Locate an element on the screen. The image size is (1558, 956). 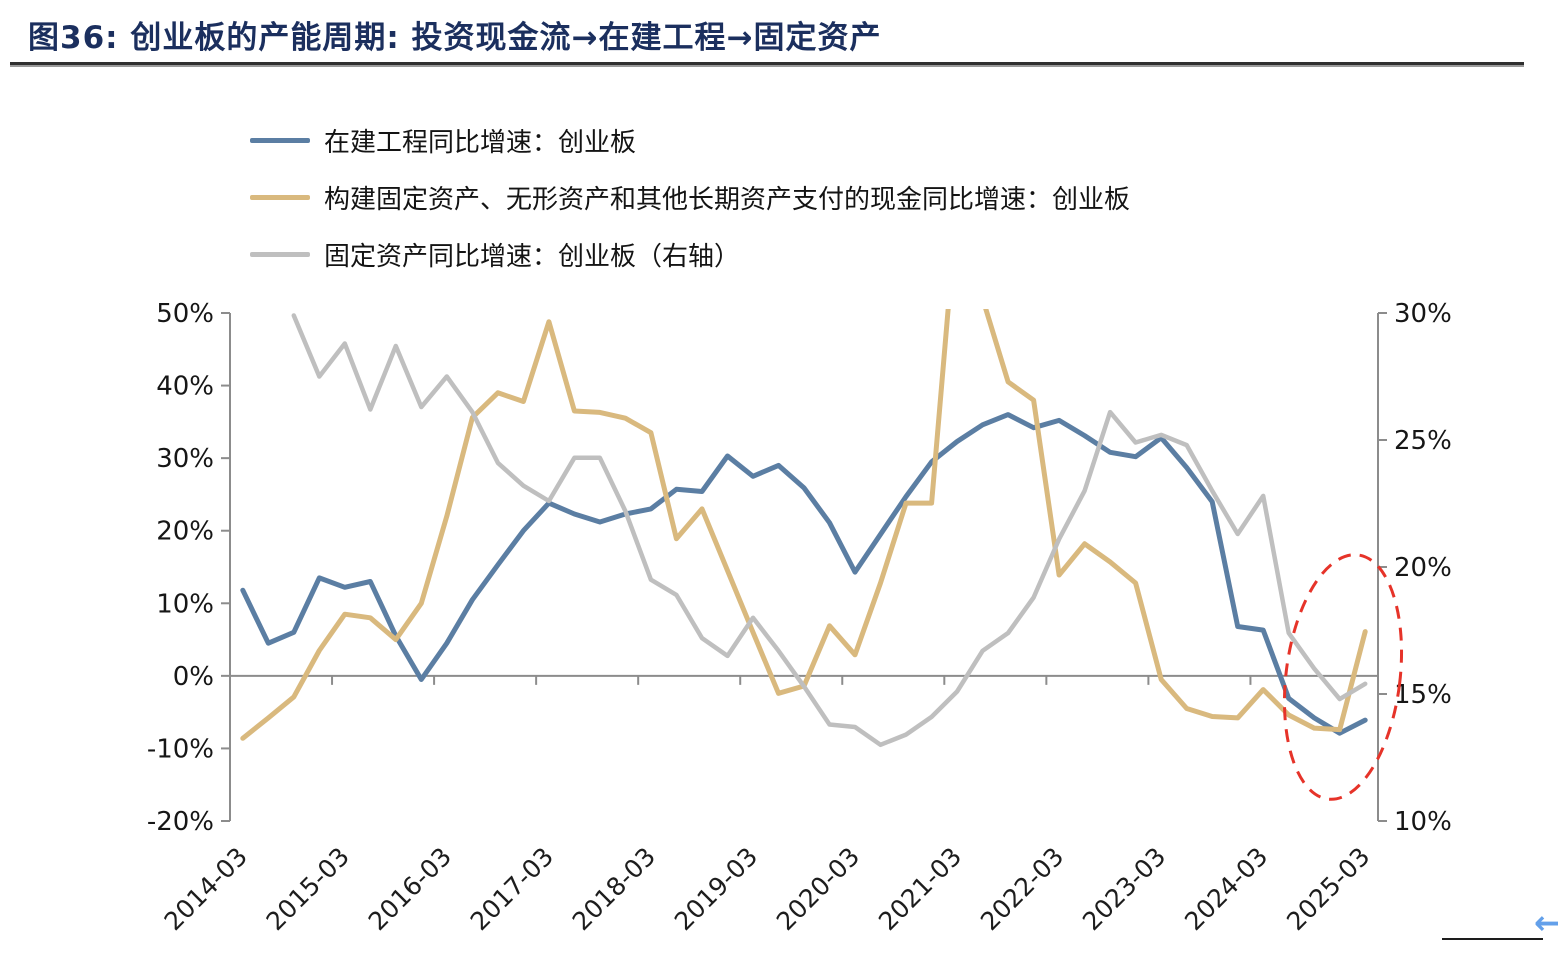
legend-label: 固定资产同比增速：创业板（右轴） is located at coordinates (532, 257).